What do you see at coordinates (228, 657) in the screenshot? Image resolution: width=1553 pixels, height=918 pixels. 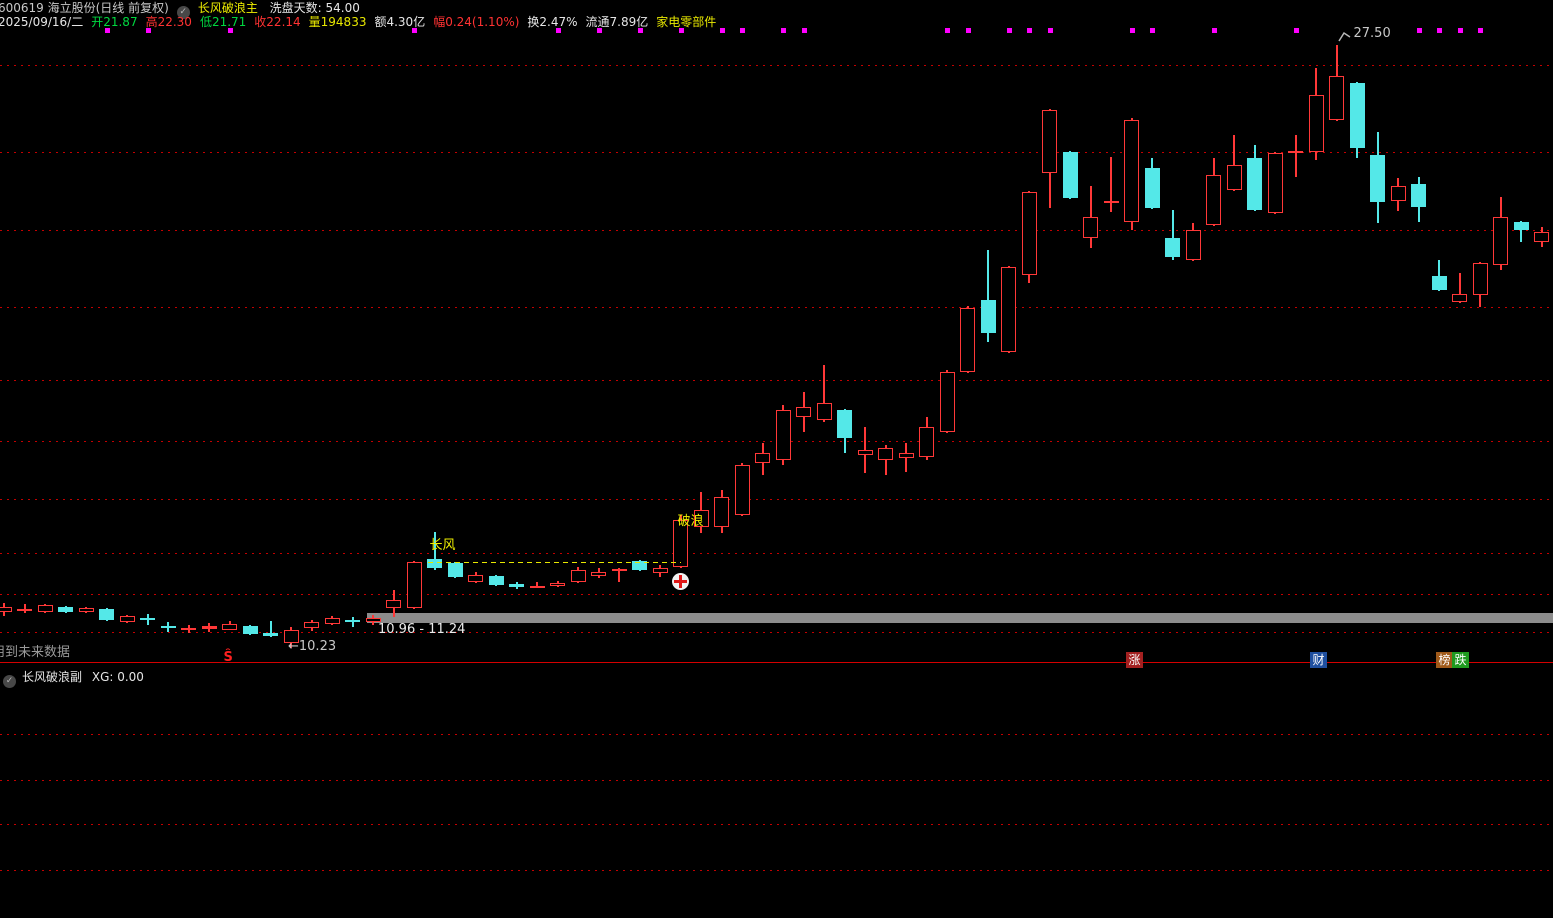 I see `sell-signal-marker: Ŝ` at bounding box center [228, 657].